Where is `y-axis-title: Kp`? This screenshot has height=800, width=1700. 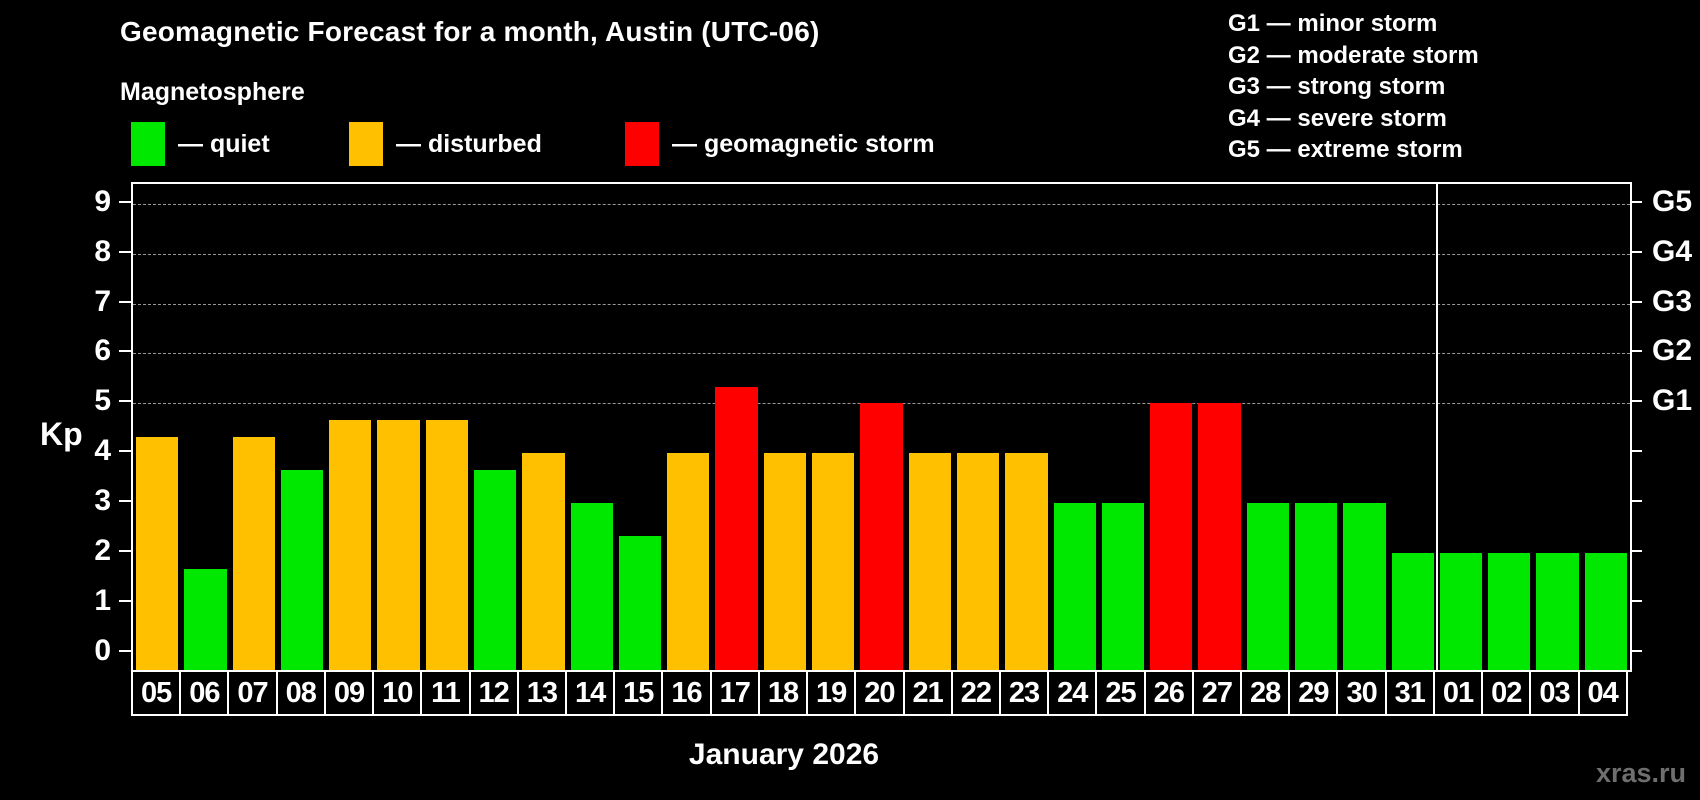 y-axis-title: Kp is located at coordinates (61, 434).